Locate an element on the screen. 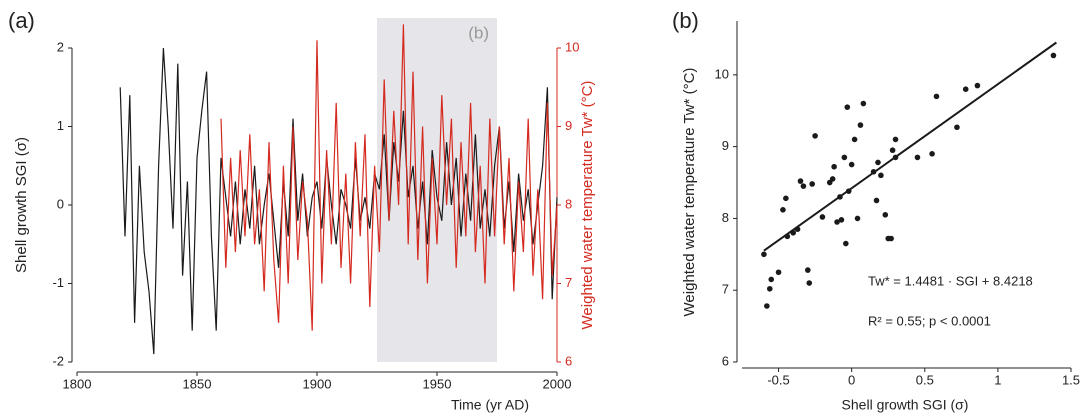 The width and height of the screenshot is (1081, 419). y2-tick-label: 9 is located at coordinates (568, 125).